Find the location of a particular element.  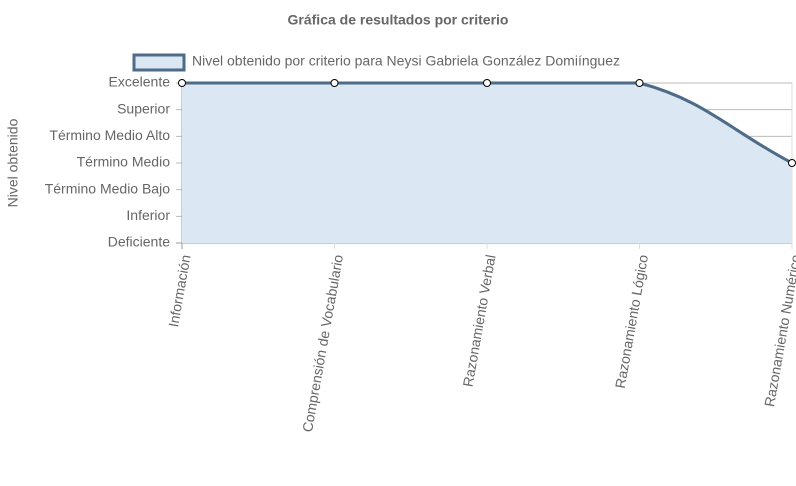

x-tick-label: Razonamiento Lógico is located at coordinates (631, 321).